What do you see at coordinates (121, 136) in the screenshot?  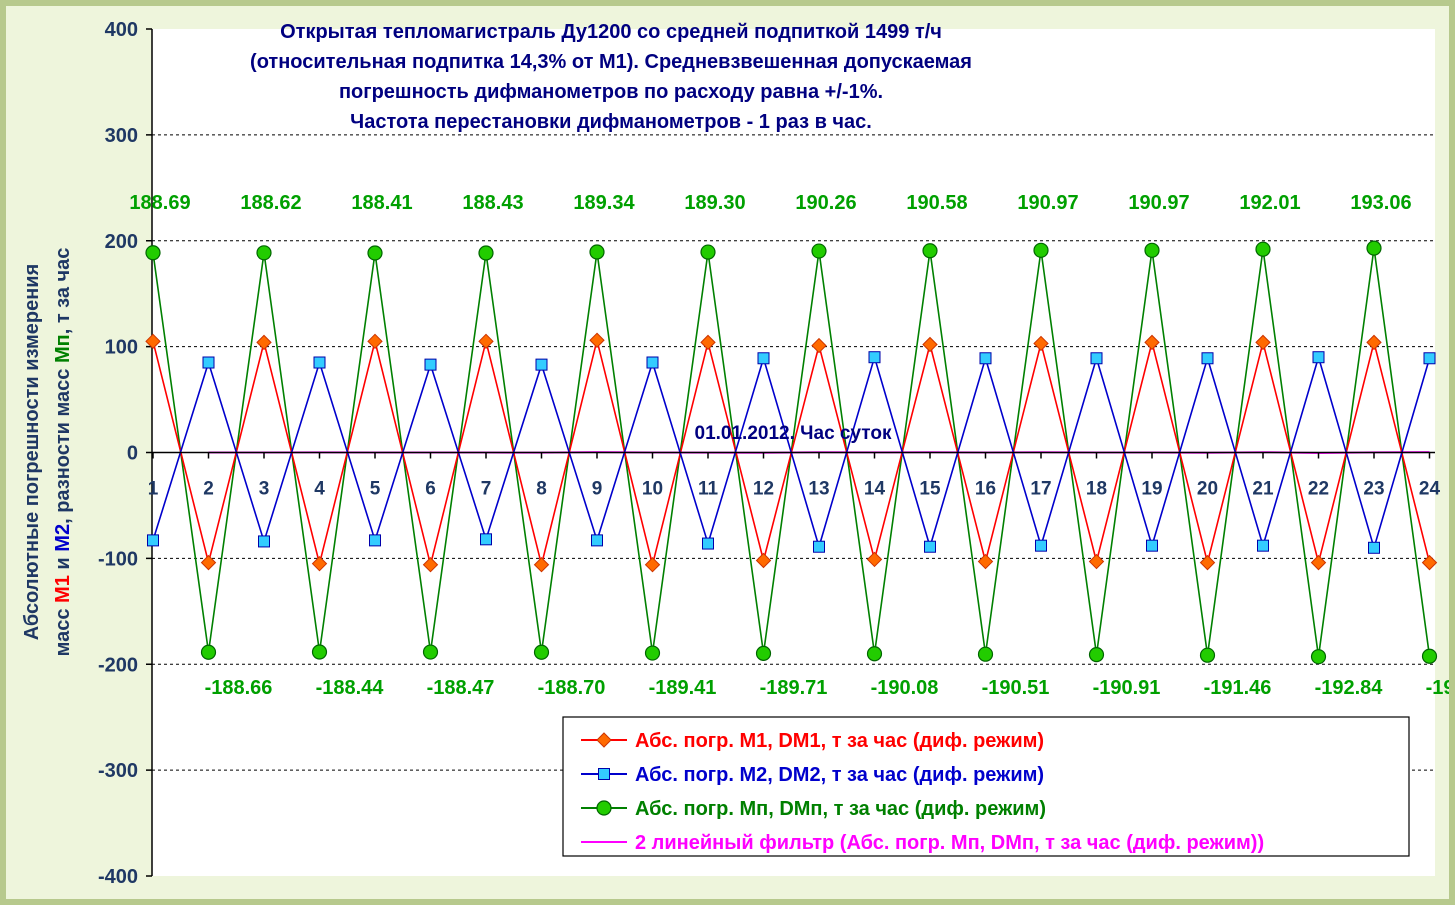 I see `y-tick-label: 300` at bounding box center [121, 136].